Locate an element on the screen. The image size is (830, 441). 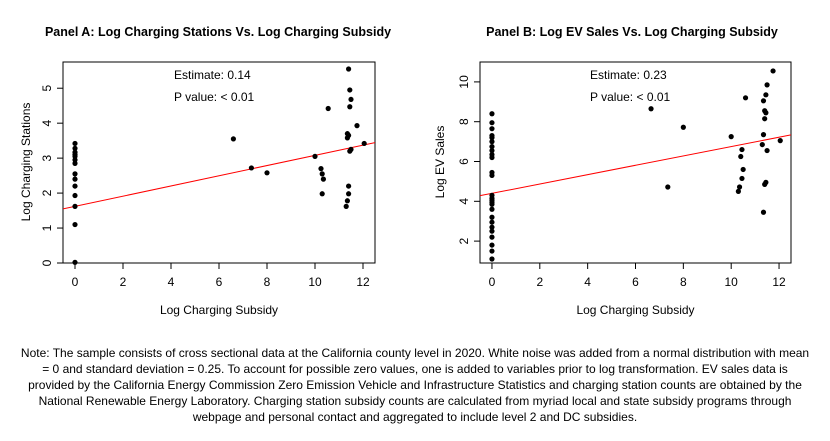
panel-b-p-value: P value: < 0.01 is located at coordinates (630, 97).